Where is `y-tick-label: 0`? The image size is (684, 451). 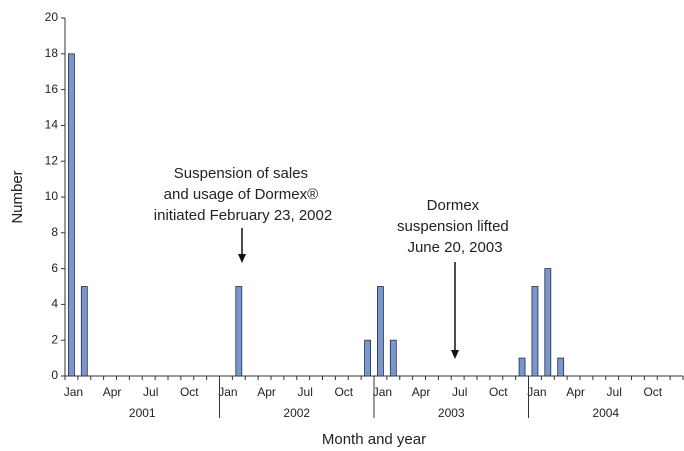
y-tick-label: 0 is located at coordinates (54, 375).